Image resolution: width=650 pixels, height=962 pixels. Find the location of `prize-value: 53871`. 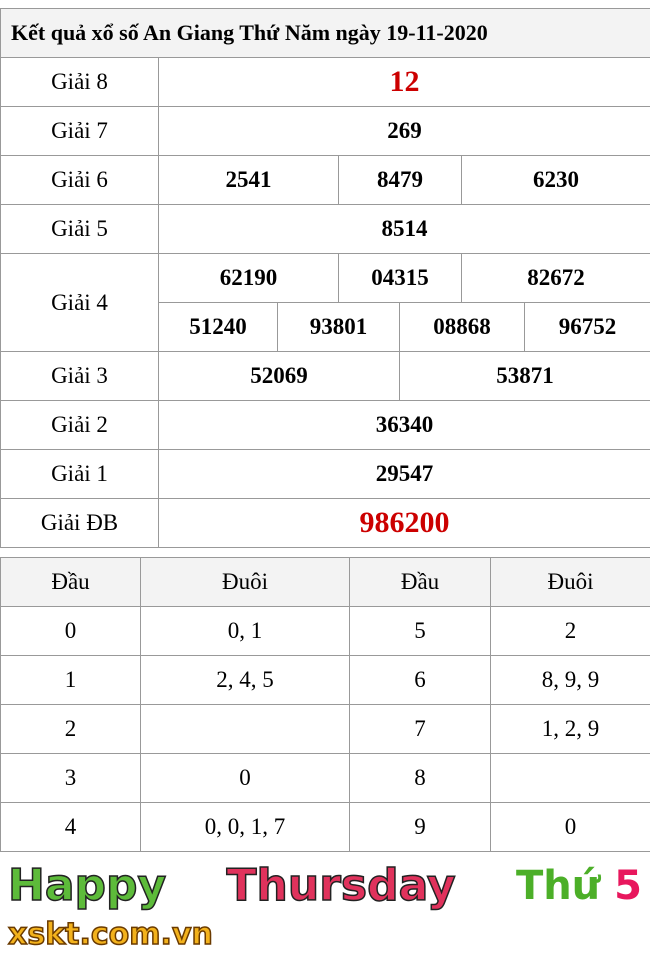

prize-value: 53871 is located at coordinates (525, 376).